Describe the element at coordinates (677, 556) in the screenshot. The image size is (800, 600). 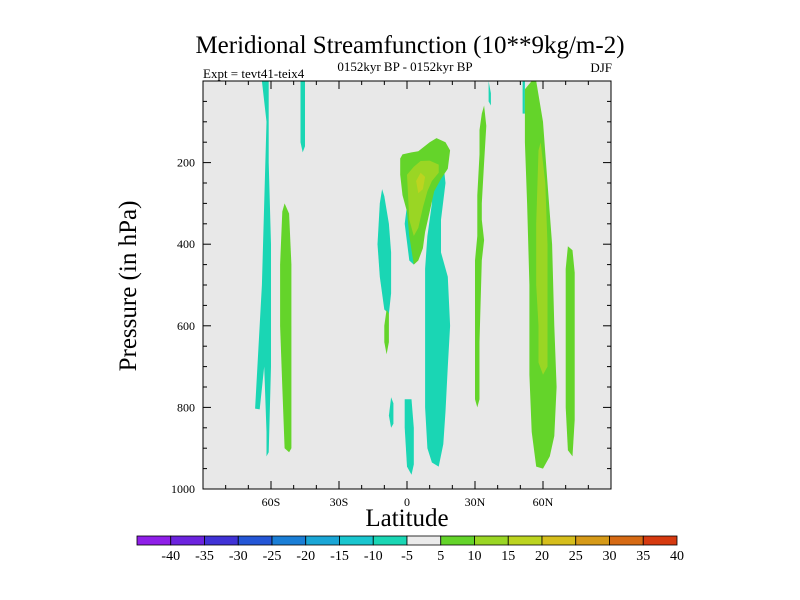
I see `colorbar-label: 40` at that location.